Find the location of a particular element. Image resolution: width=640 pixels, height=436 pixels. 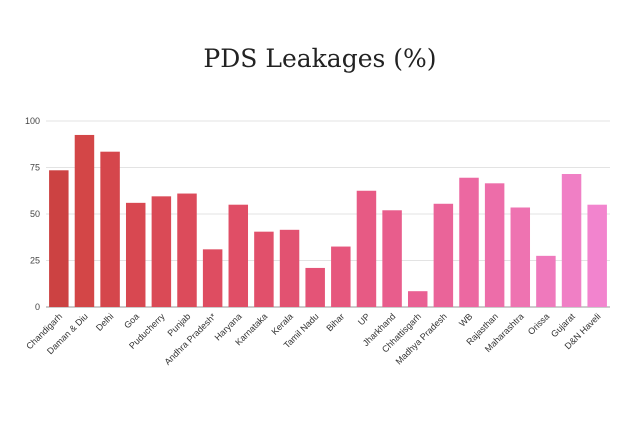

x-tick-label: WB is located at coordinates (465, 319).